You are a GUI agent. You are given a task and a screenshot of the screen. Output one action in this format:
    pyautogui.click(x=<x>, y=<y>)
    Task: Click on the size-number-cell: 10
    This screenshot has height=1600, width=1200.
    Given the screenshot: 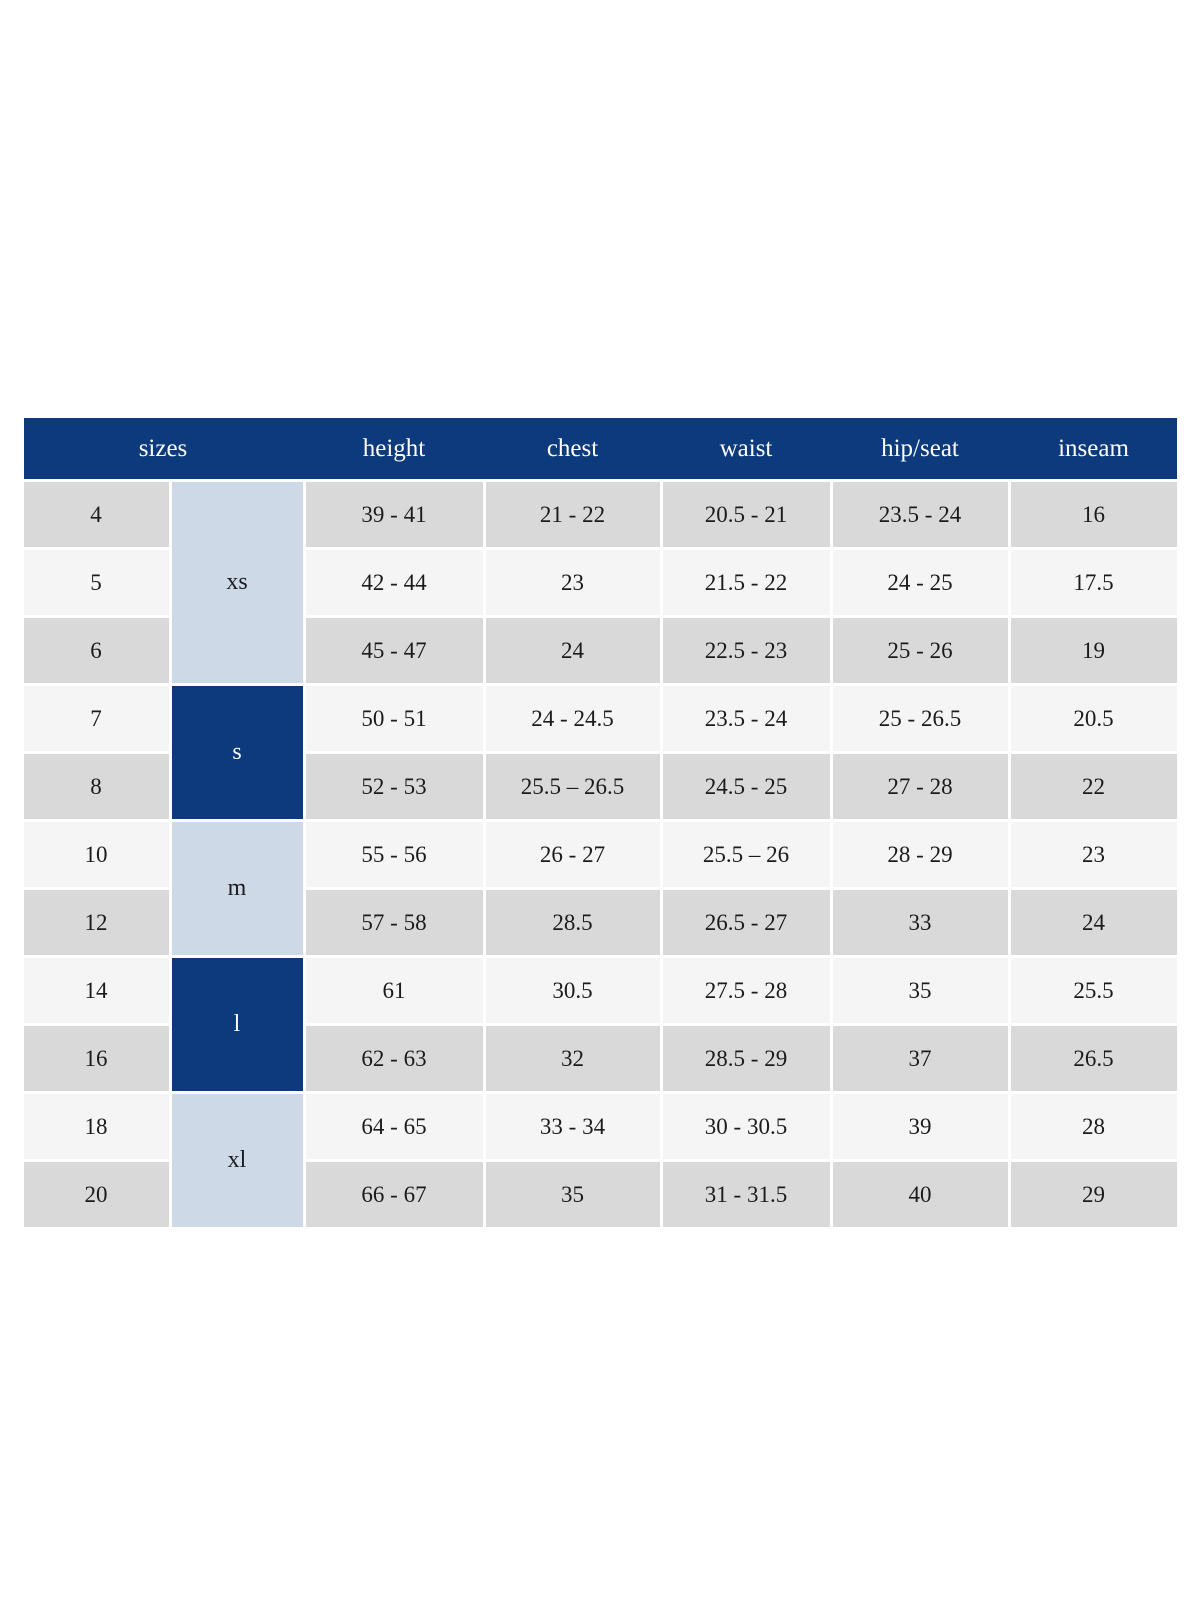 What is the action you would take?
    pyautogui.click(x=96, y=854)
    